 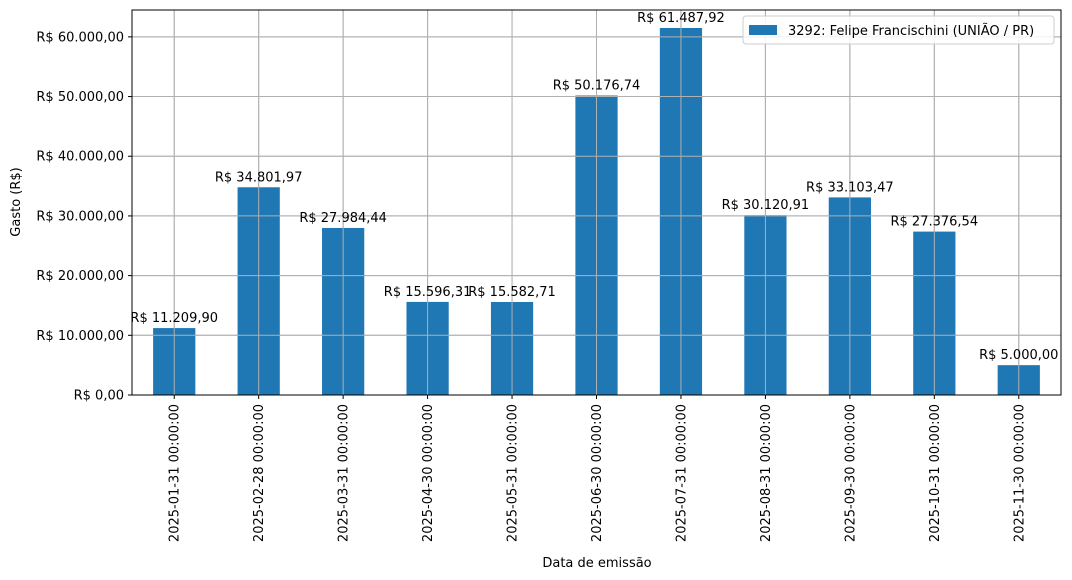 I want to click on y-axis-label: Gasto (R$), so click(x=16, y=201).